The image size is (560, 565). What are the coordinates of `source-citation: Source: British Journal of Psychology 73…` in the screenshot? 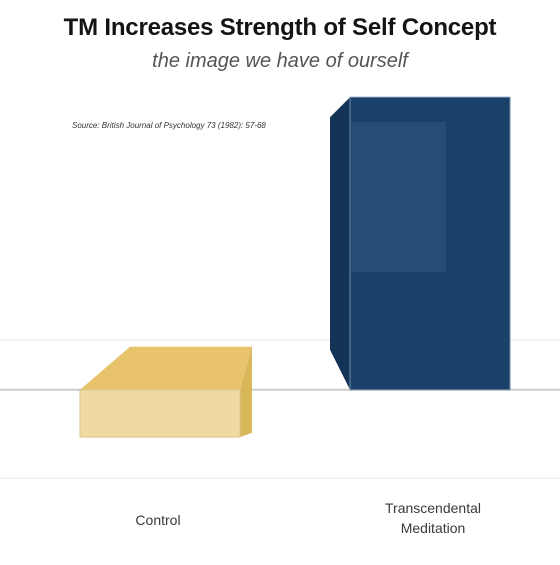 It's located at (169, 125).